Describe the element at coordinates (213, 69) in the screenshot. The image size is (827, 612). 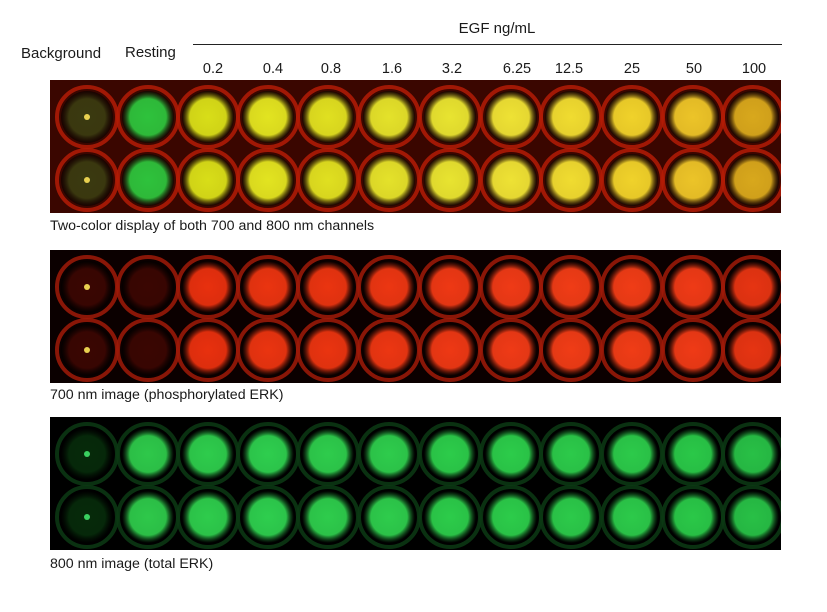
I see `concentration-label: 0.2` at that location.